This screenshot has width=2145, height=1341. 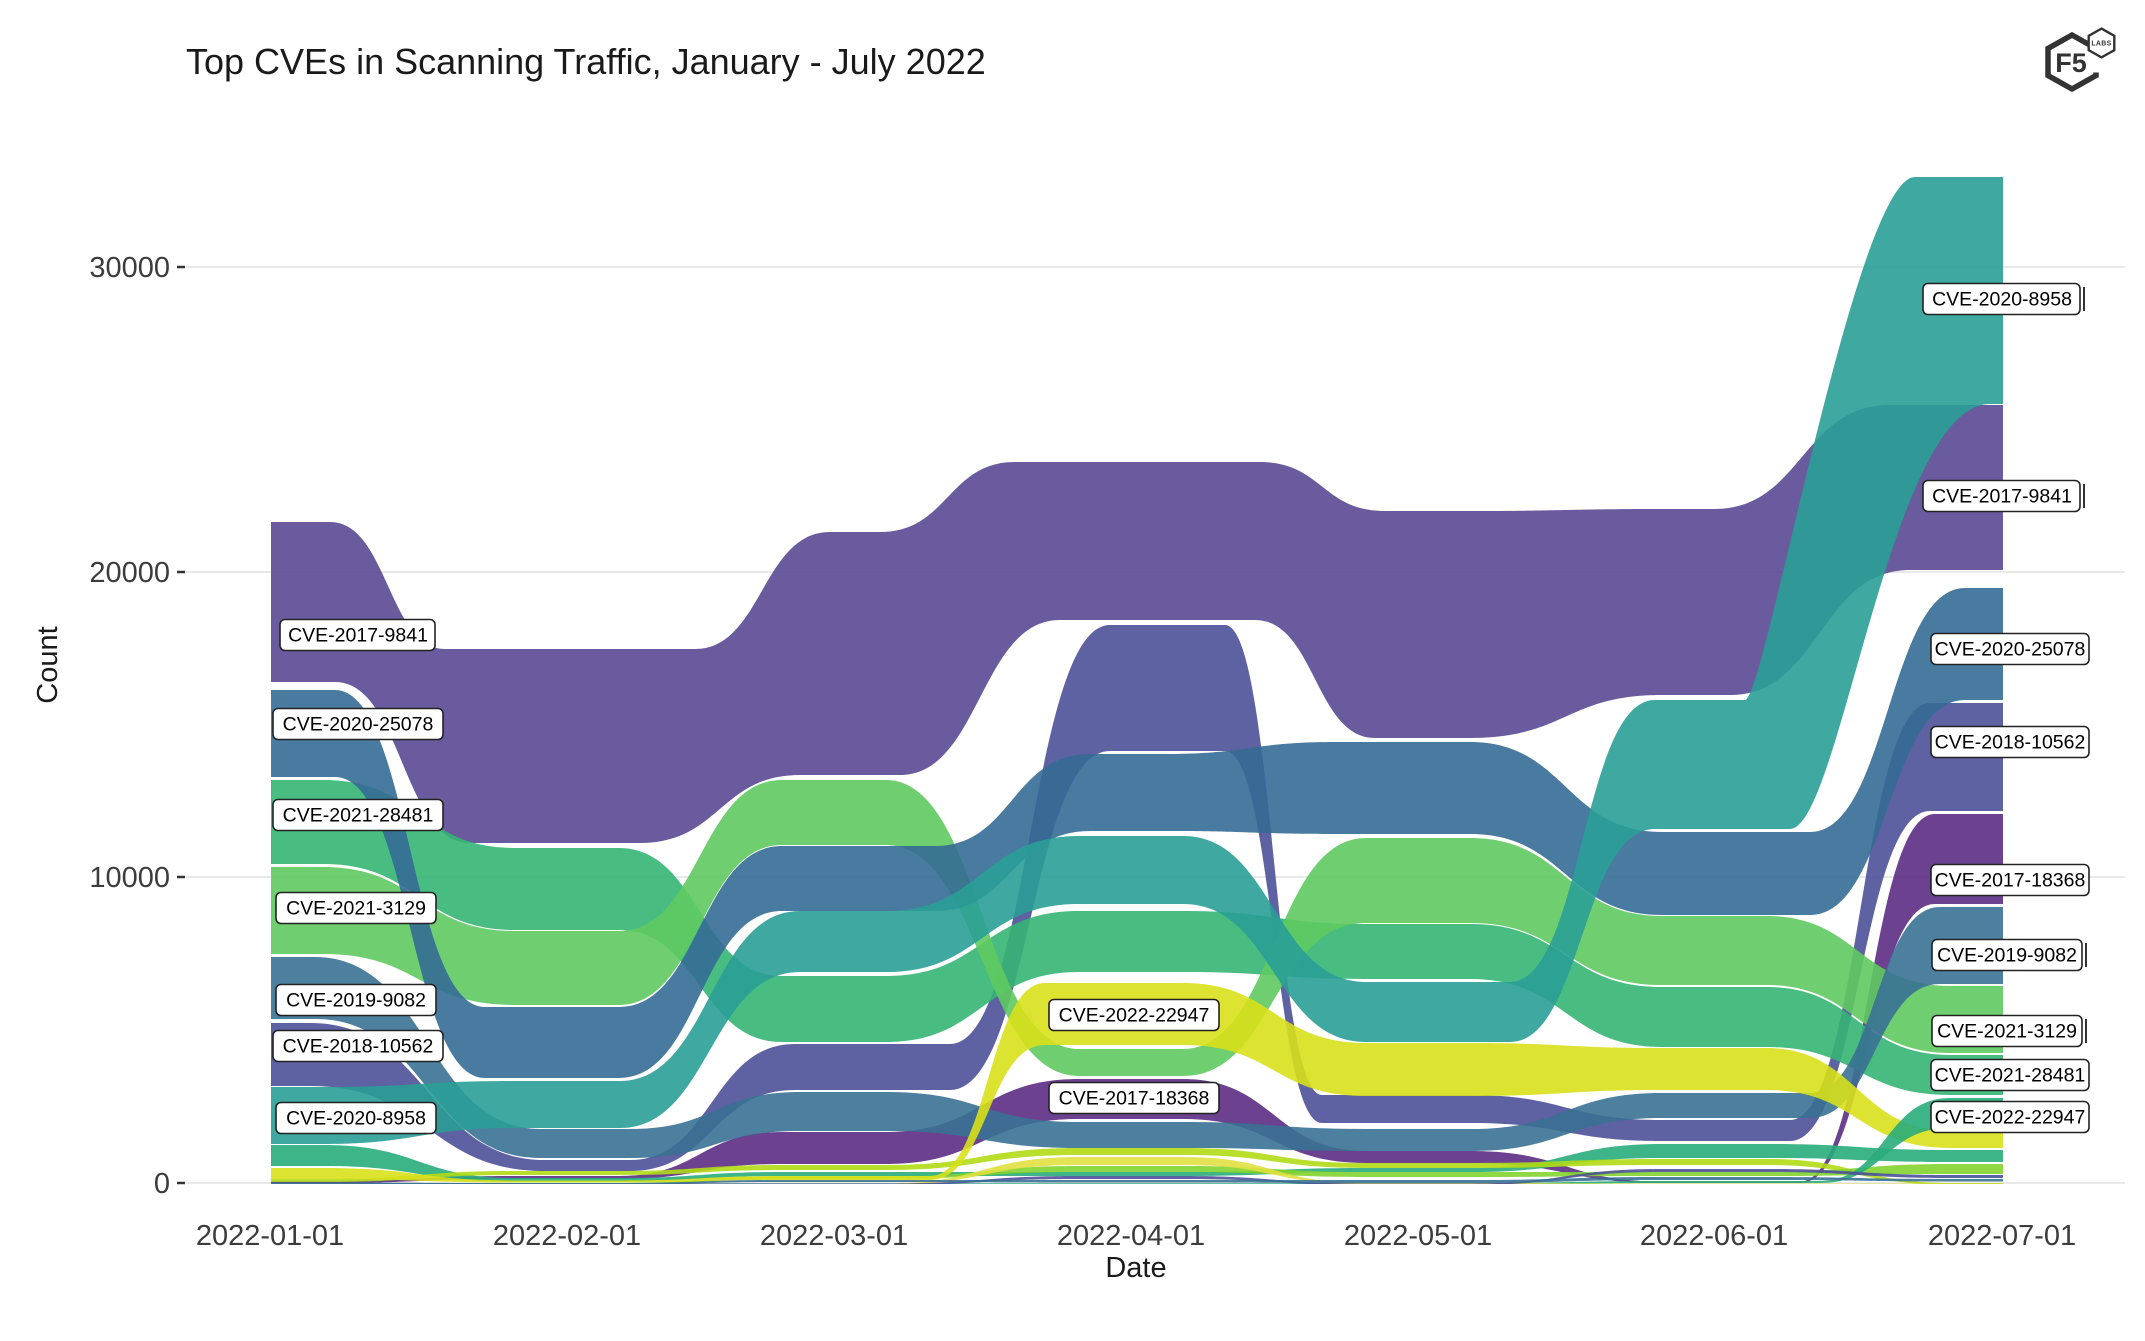 What do you see at coordinates (2071, 63) in the screenshot?
I see `svg-text: F5` at bounding box center [2071, 63].